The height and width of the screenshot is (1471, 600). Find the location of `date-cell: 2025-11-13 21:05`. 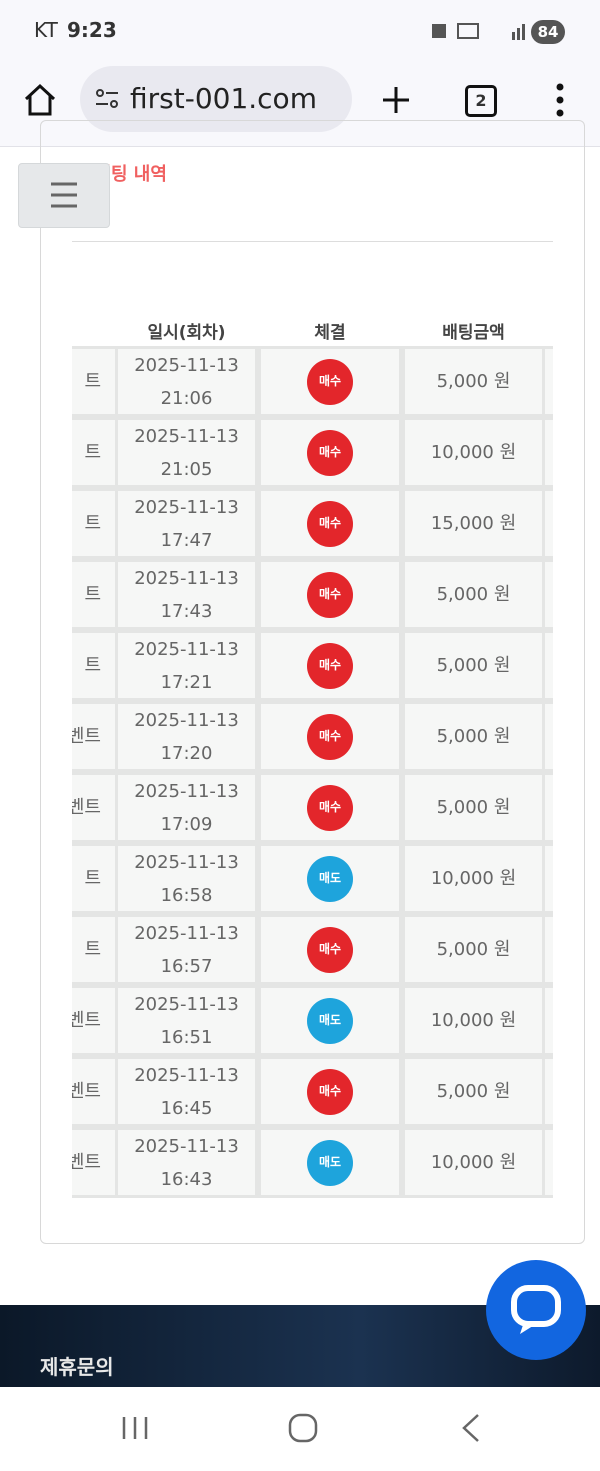

date-cell: 2025-11-13 21:05 is located at coordinates (186, 452).